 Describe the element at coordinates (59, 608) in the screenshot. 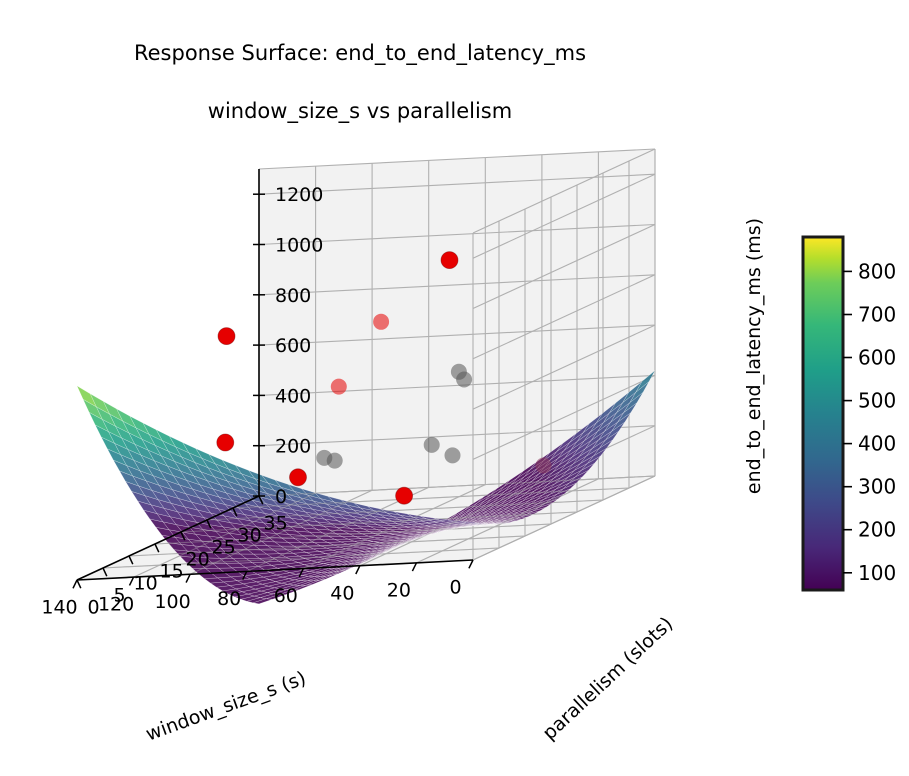

I see `x-tick-label: 140` at that location.